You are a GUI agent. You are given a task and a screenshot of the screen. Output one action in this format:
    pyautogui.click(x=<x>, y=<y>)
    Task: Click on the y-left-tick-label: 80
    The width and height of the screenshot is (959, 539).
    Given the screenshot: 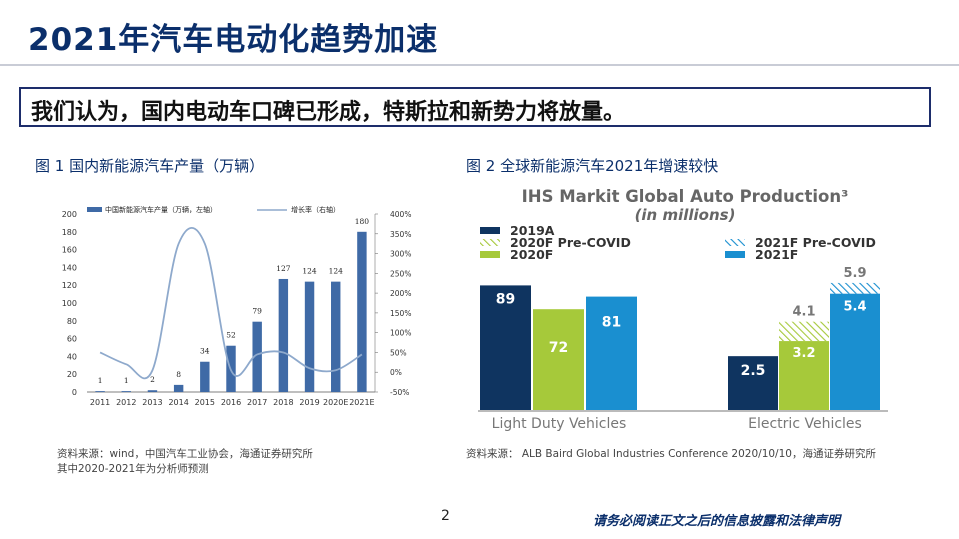 What is the action you would take?
    pyautogui.click(x=72, y=321)
    